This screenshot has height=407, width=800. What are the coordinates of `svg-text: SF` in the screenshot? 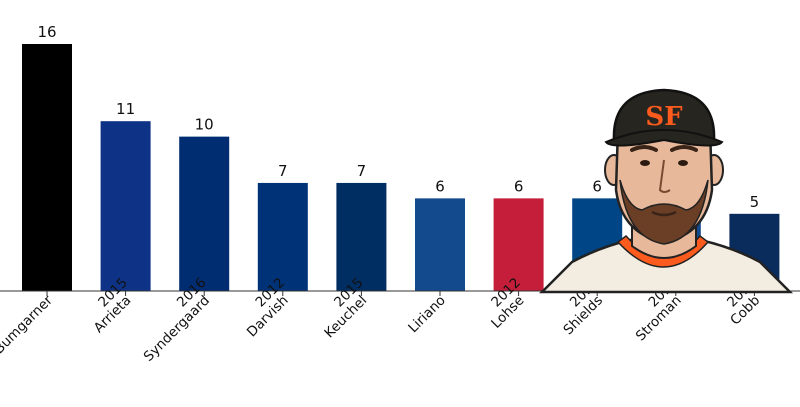 It's located at (664, 117).